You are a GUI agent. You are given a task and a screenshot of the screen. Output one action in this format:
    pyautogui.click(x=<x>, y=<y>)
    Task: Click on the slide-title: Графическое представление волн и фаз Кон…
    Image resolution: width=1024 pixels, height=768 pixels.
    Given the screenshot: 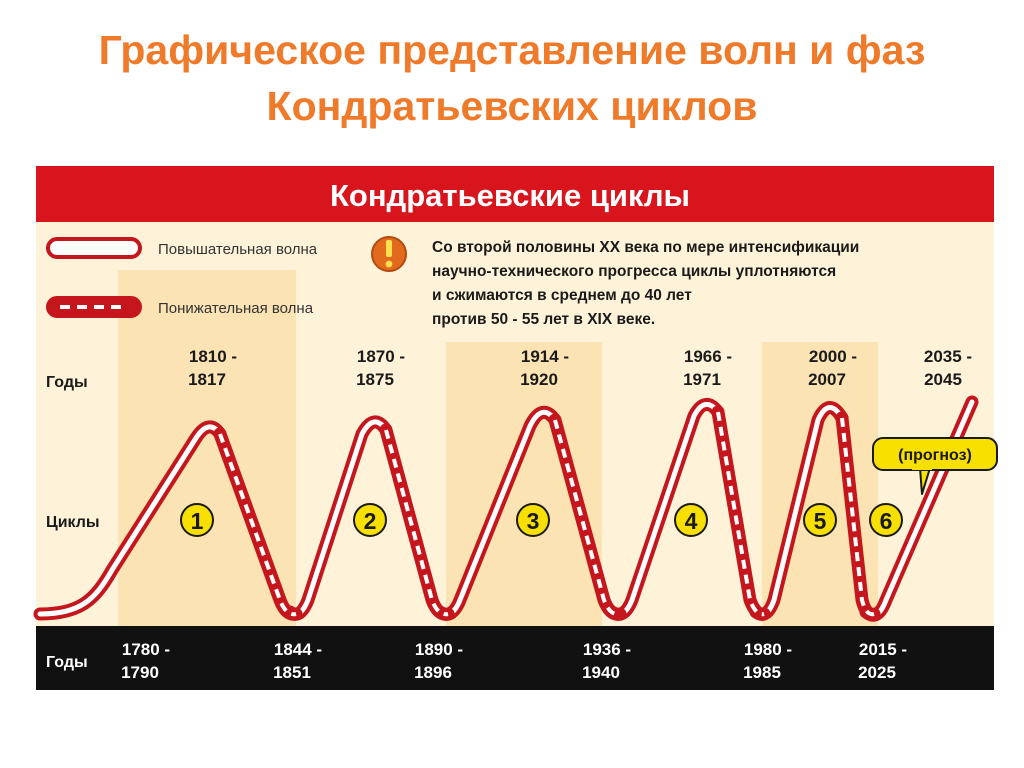 What is the action you would take?
    pyautogui.click(x=512, y=78)
    